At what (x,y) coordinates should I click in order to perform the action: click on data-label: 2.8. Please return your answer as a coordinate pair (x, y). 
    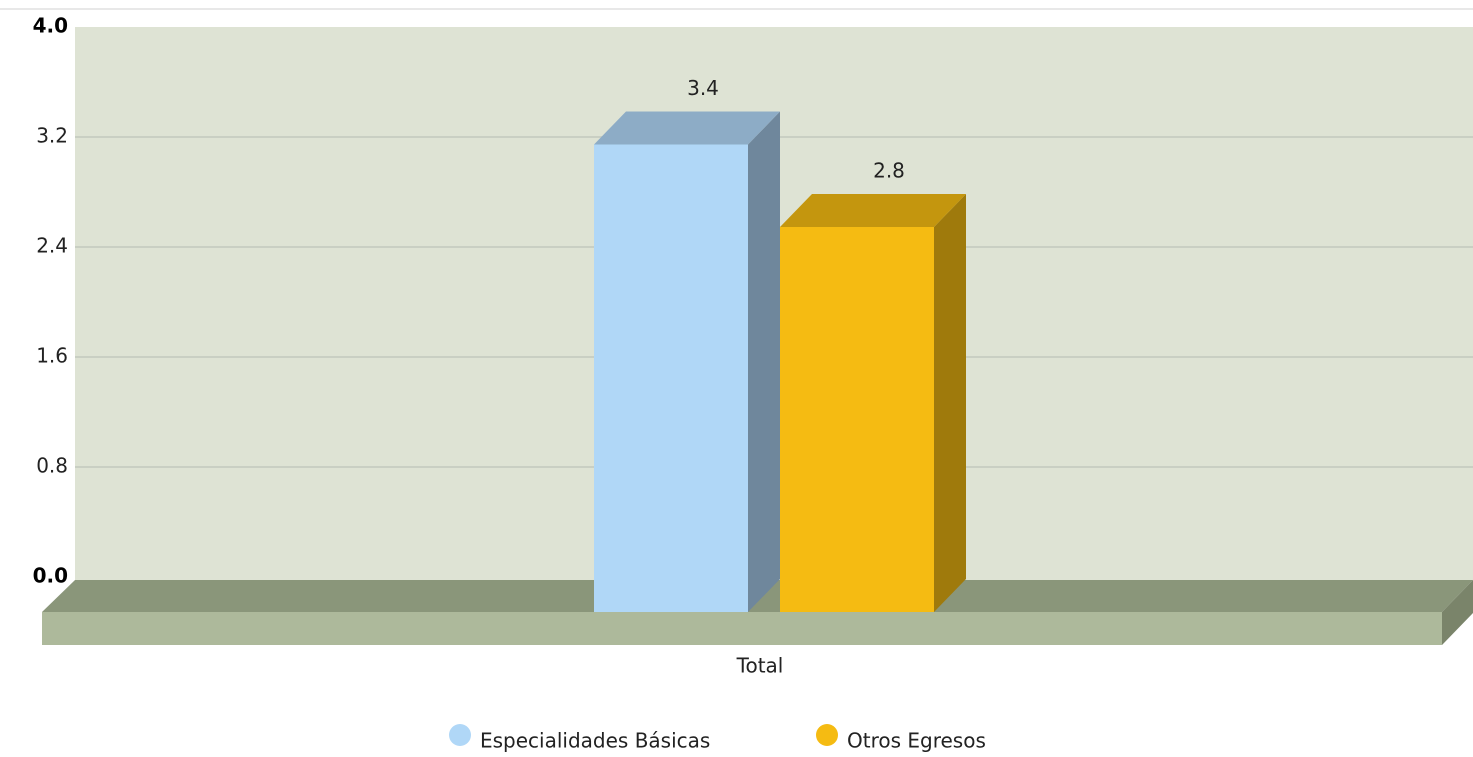
    Looking at the image, I should click on (889, 171).